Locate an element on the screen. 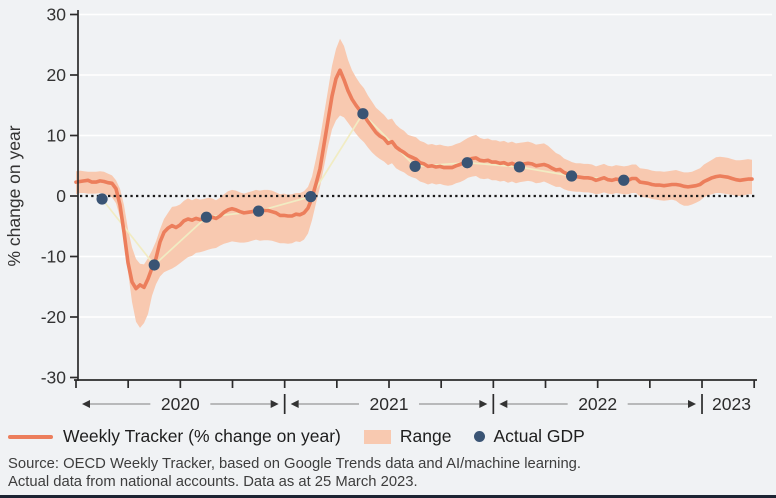 This screenshot has width=776, height=498. y-tick-label: 30 is located at coordinates (57, 15).